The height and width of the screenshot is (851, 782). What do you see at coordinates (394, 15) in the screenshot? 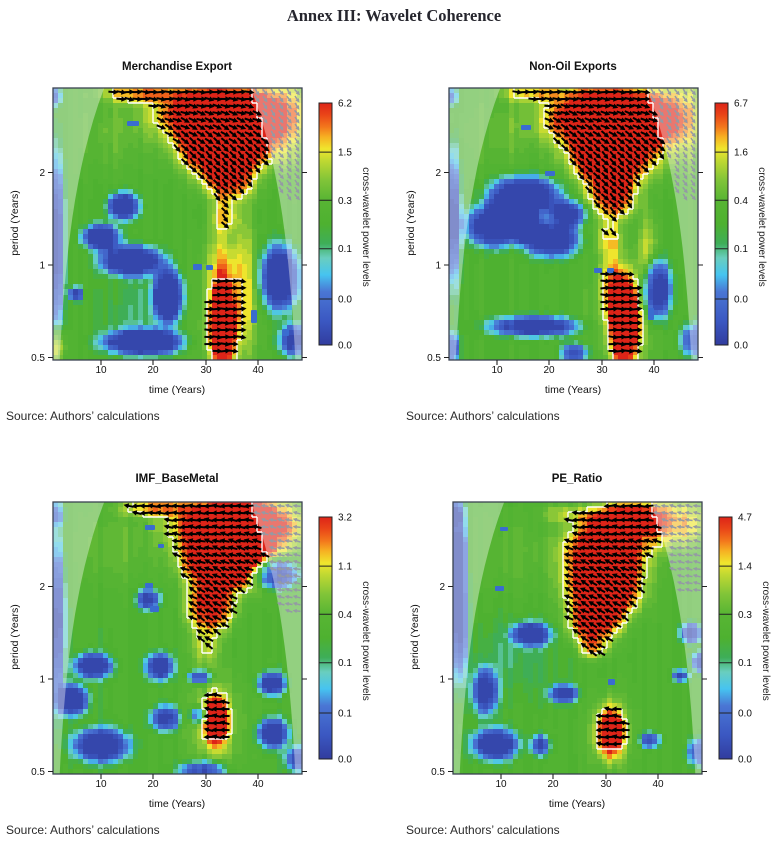
I see `svg-text: Annex III: Wavelet Coherence` at bounding box center [394, 15].